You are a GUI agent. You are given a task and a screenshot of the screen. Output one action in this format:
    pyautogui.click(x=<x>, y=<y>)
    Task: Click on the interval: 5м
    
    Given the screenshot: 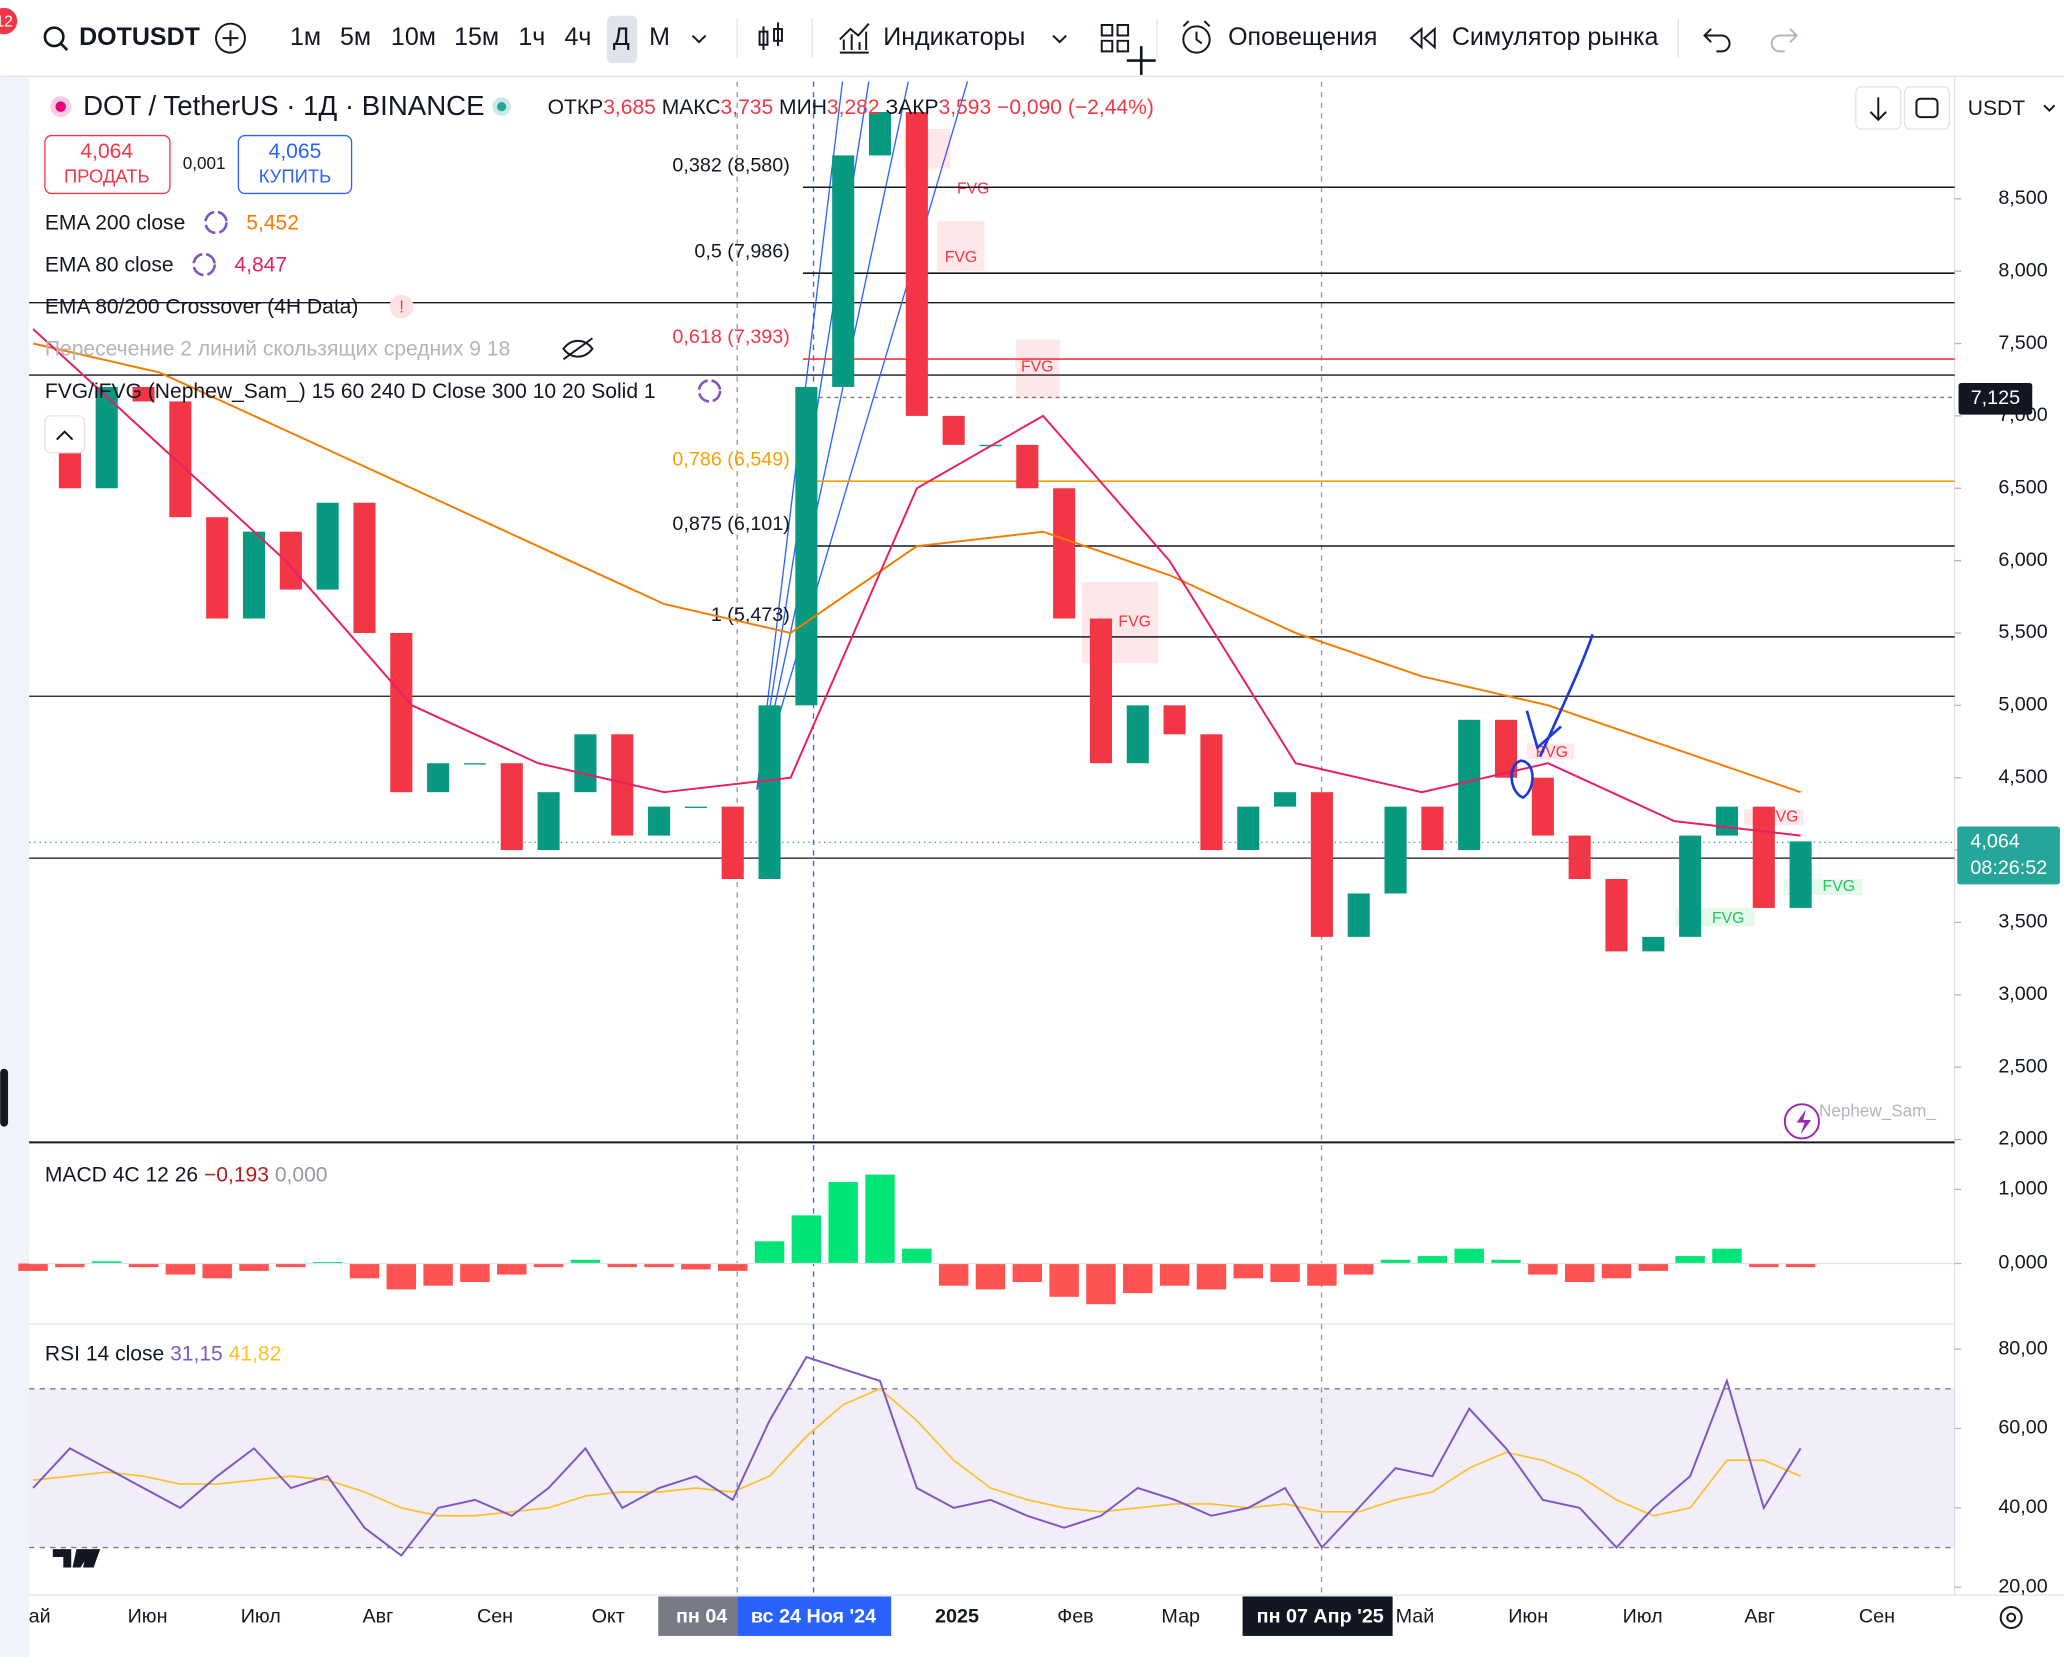 What is the action you would take?
    pyautogui.click(x=355, y=37)
    